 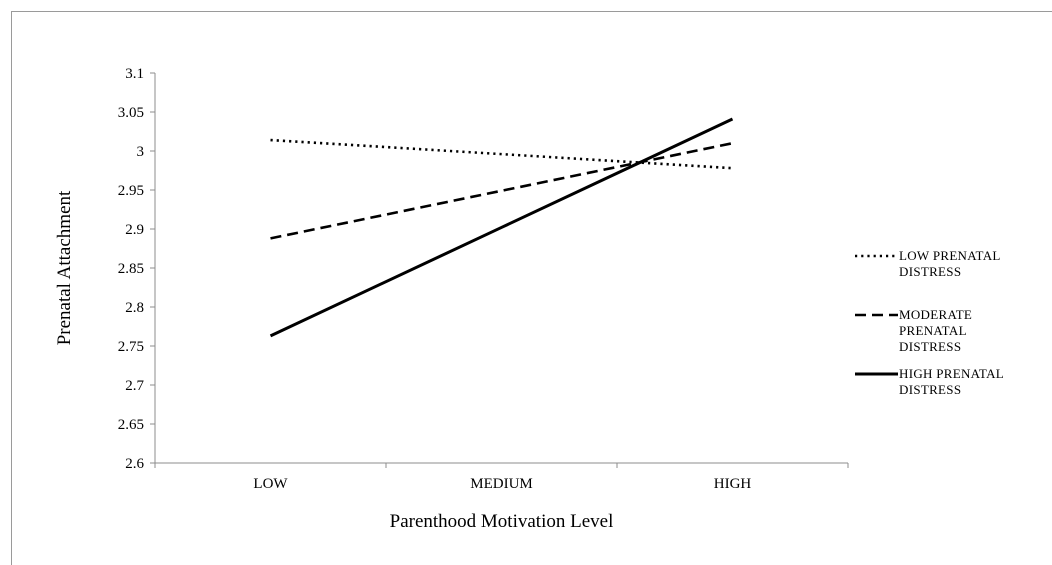 What do you see at coordinates (933, 330) in the screenshot?
I see `legend-label-2: PRENATAL` at bounding box center [933, 330].